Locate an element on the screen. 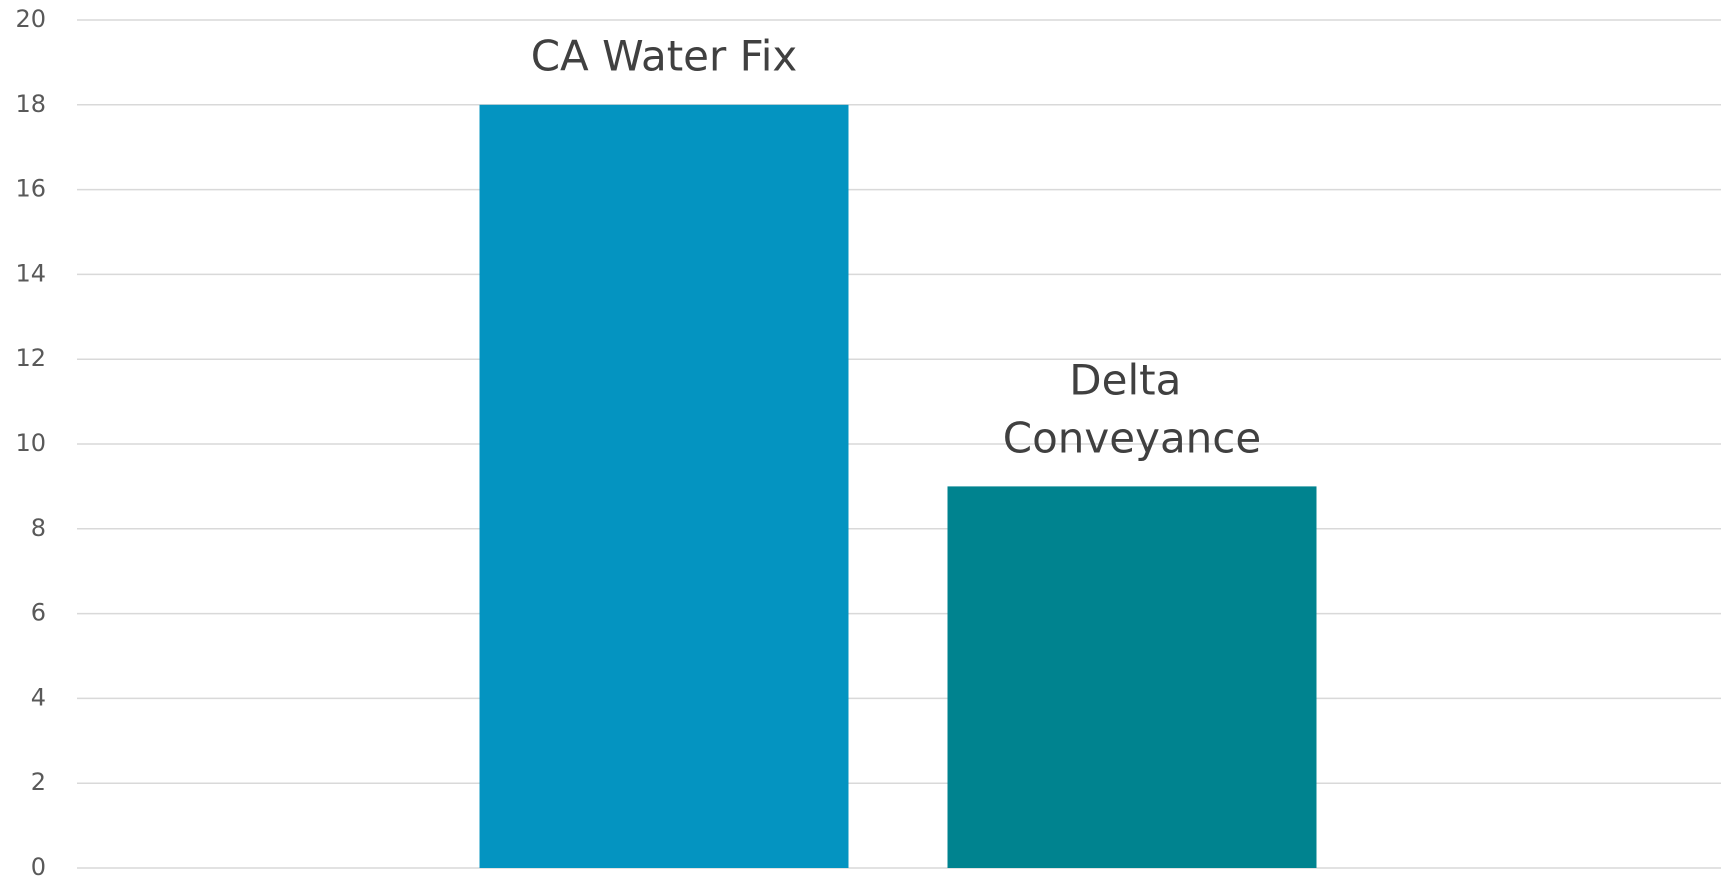  y-tick-label: 14 is located at coordinates (30, 273).